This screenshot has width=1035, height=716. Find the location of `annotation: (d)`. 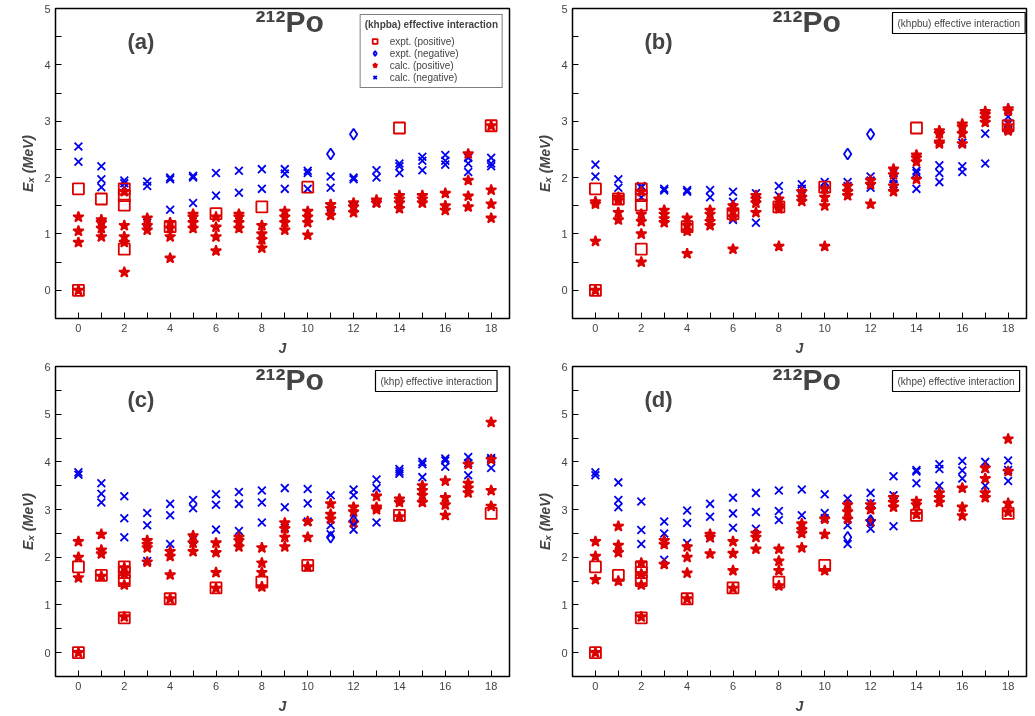

annotation: (d) is located at coordinates (658, 399).